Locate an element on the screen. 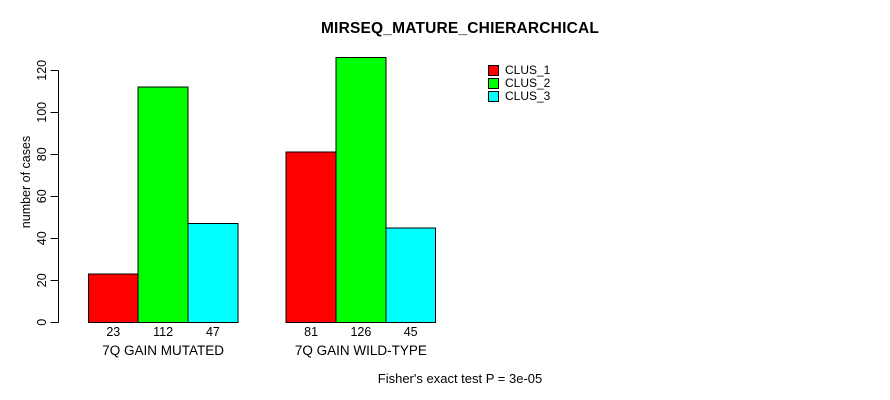 This screenshot has width=890, height=400. y-tick-label: 20 is located at coordinates (42, 280).